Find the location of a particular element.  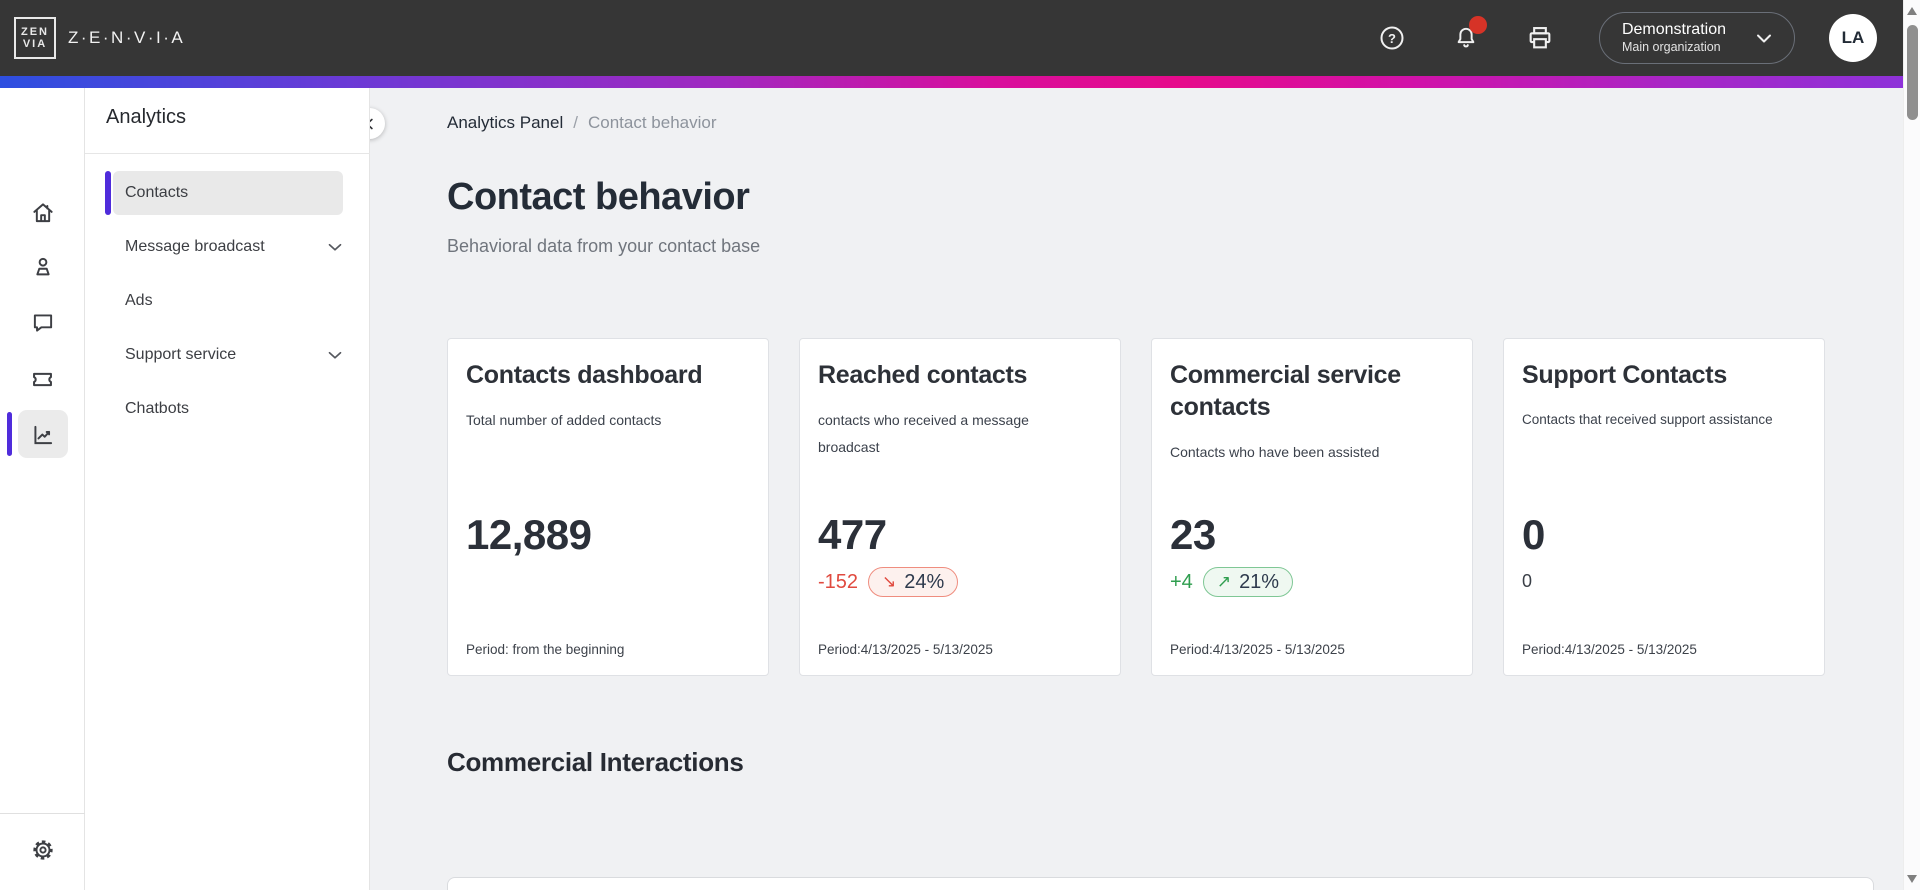

sidebar-item-chatbots: Chatbots is located at coordinates (227, 409).